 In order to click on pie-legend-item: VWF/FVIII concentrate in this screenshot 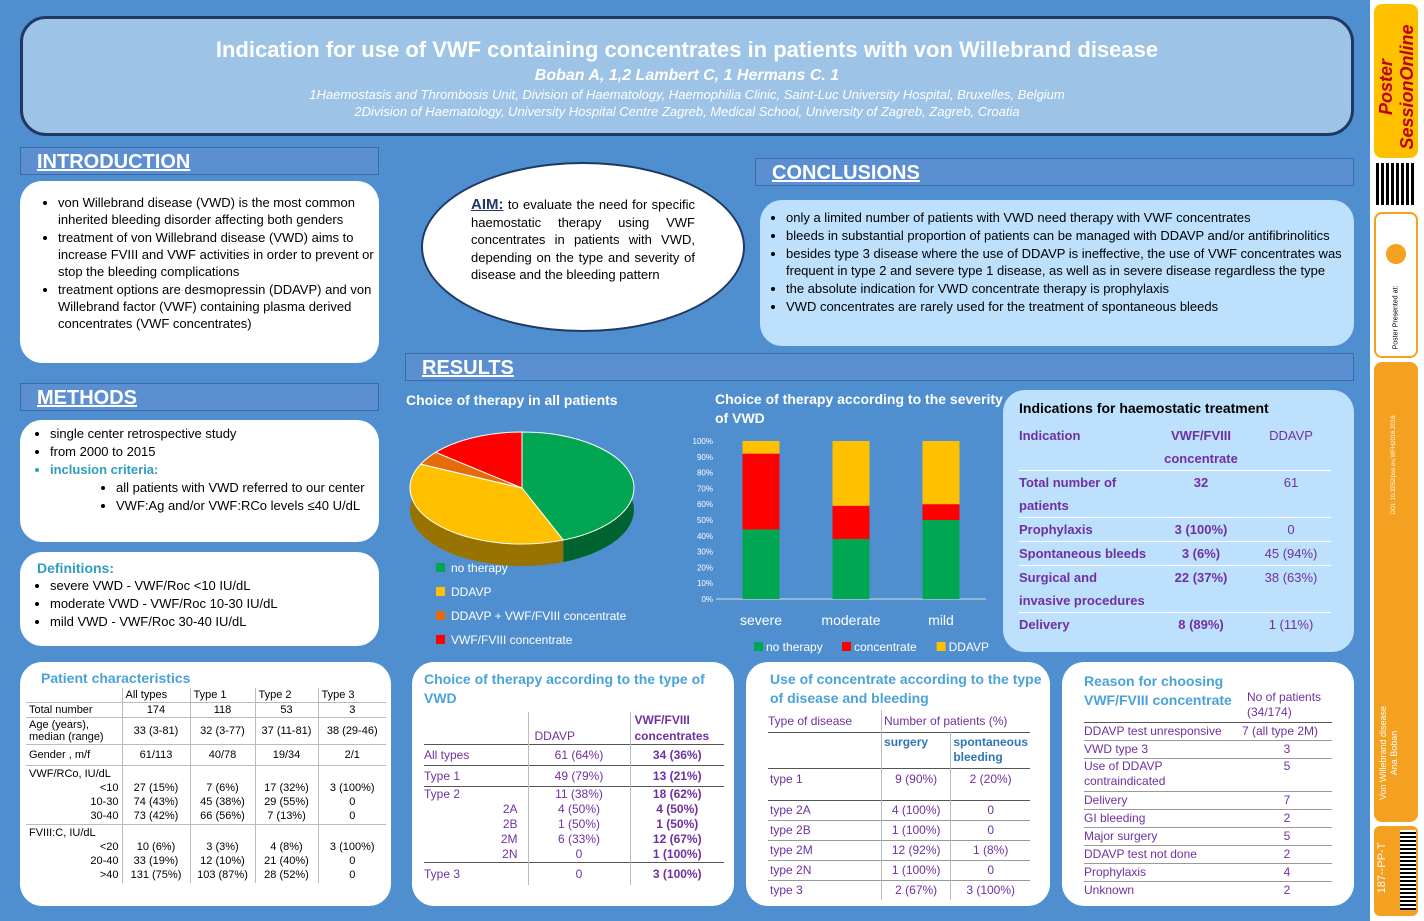, I will do `click(531, 640)`.